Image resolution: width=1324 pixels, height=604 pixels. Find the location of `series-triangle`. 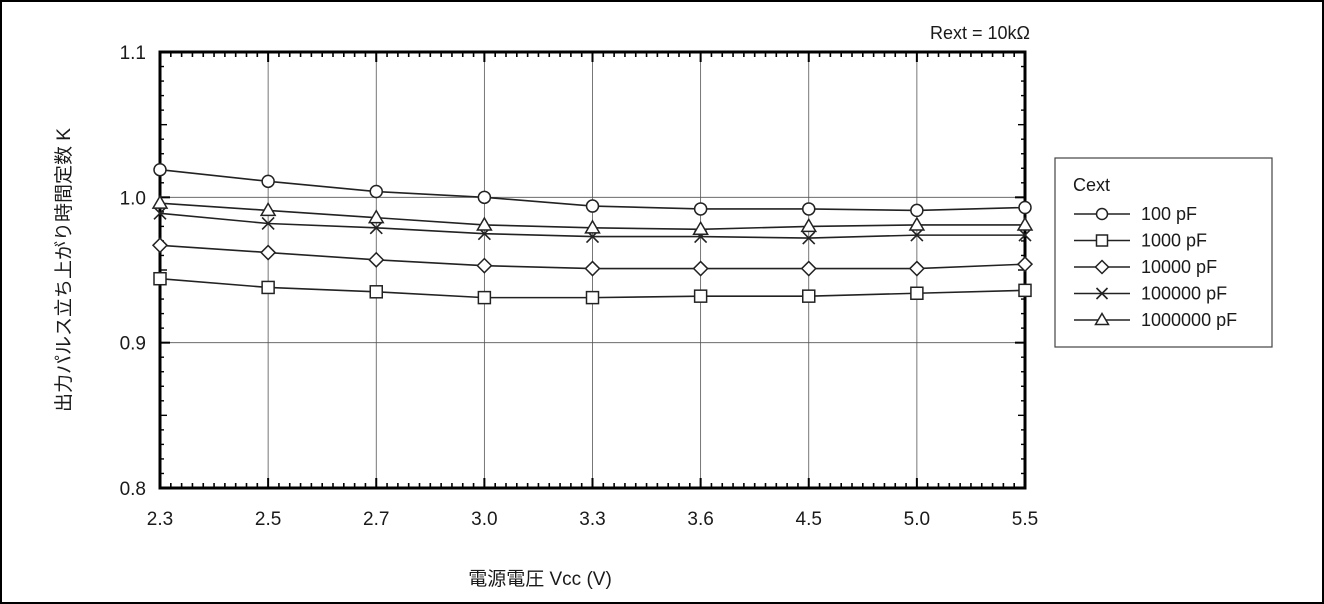

series-triangle is located at coordinates (592, 215).